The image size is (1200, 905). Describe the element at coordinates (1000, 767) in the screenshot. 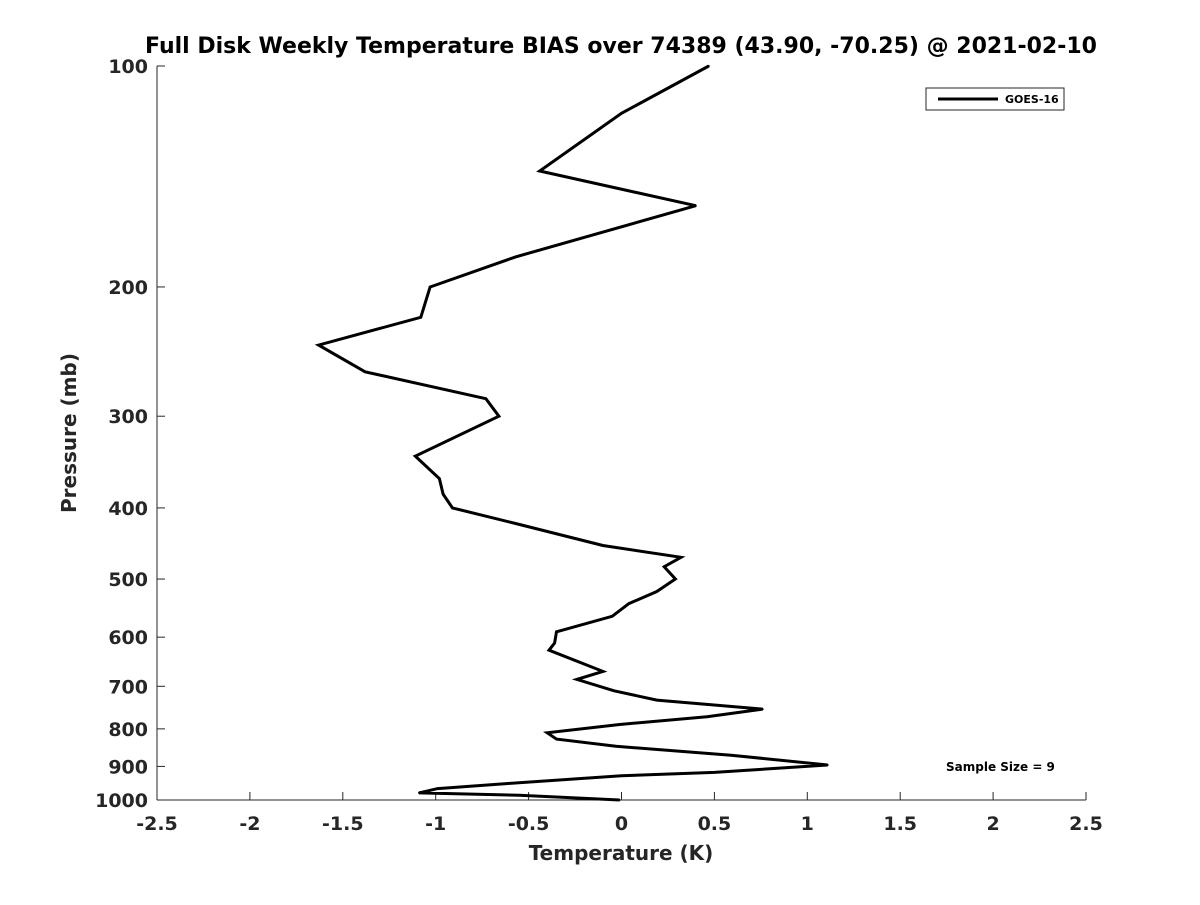

I see `sample-size-annotation: Sample Size = 9` at that location.